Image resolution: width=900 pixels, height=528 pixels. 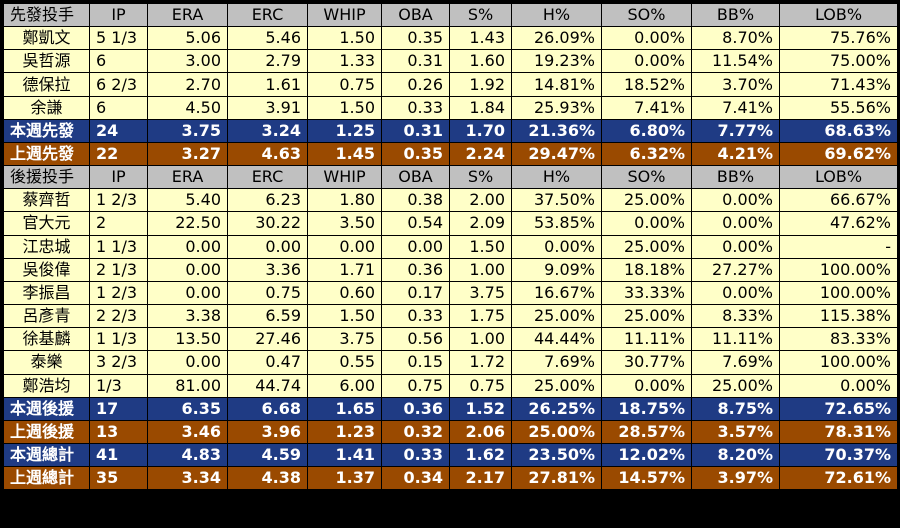 What do you see at coordinates (46, 385) in the screenshot?
I see `name-cell: 鄭浩均` at bounding box center [46, 385].